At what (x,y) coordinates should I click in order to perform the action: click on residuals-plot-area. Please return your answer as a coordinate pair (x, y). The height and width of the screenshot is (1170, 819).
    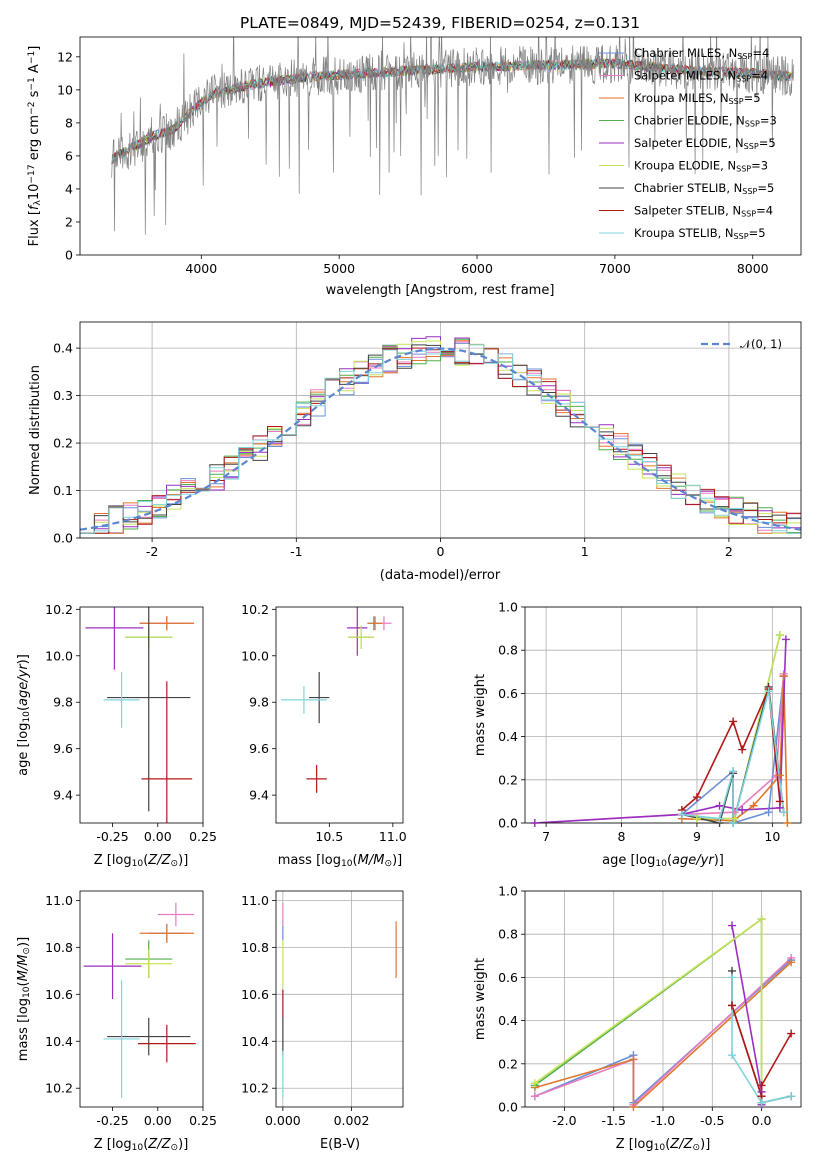
    Looking at the image, I should click on (440, 435).